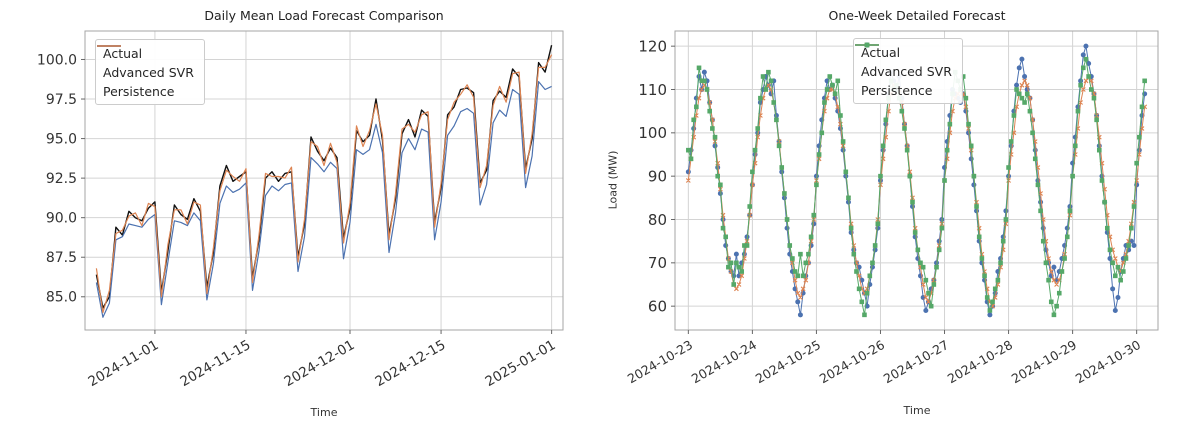  I want to click on y-tick-label: 70, so click(657, 263).